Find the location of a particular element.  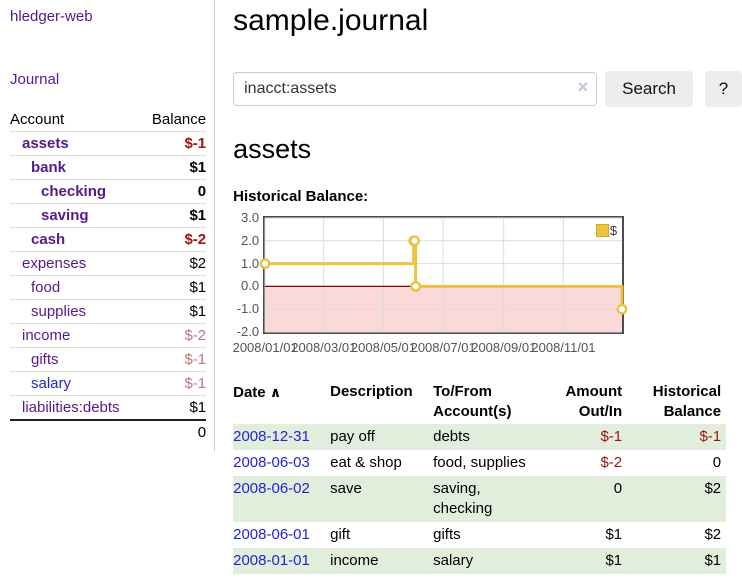

x-axis-tick-label: 2008/03/01 is located at coordinates (324, 347).